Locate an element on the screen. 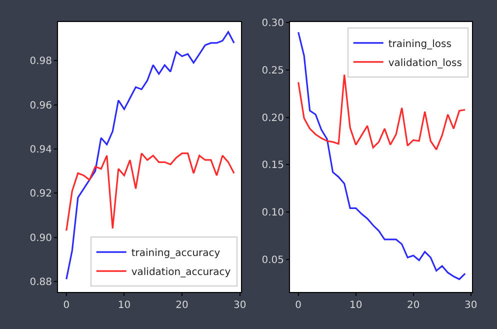 Image resolution: width=497 pixels, height=329 pixels. y-tick-label: 0.92 is located at coordinates (41, 194).